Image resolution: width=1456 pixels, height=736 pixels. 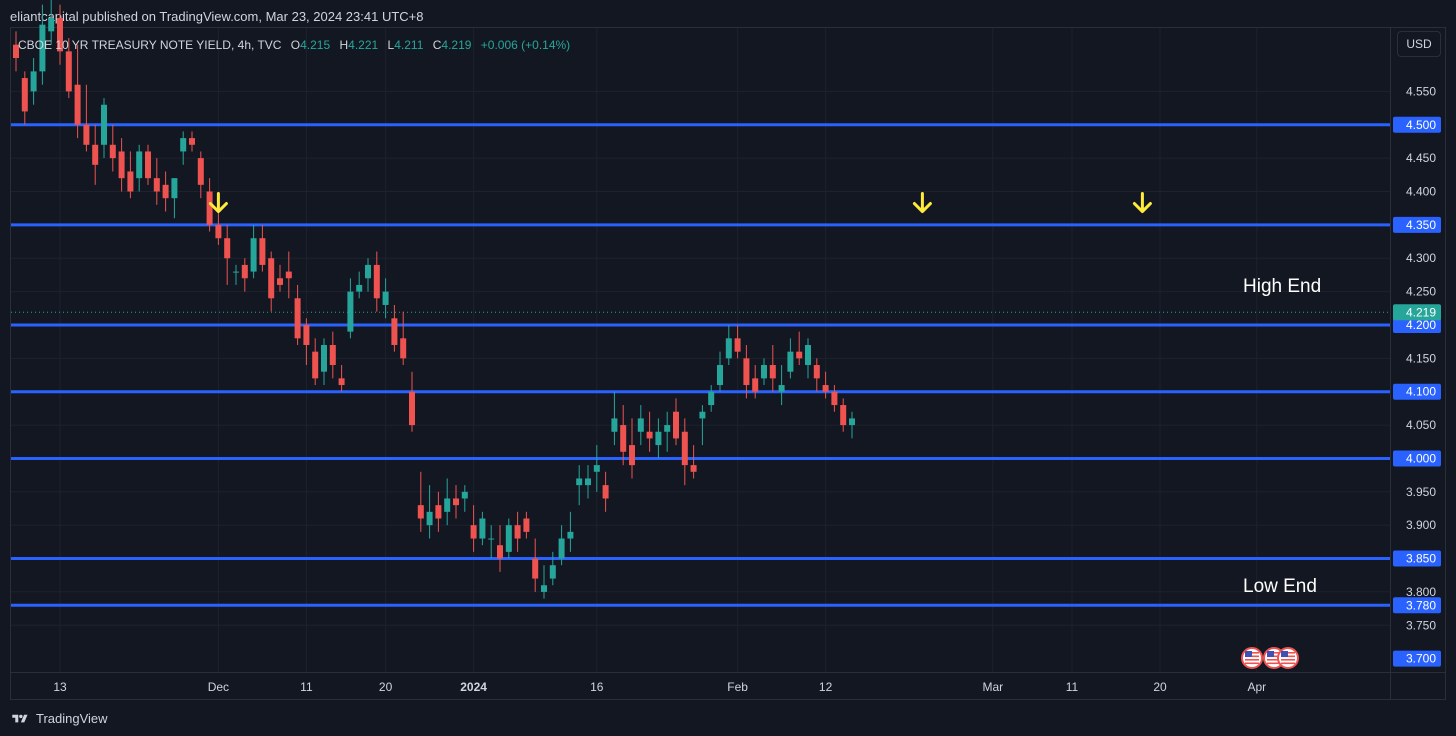 I want to click on legend-open: 4.215, so click(x=315, y=45).